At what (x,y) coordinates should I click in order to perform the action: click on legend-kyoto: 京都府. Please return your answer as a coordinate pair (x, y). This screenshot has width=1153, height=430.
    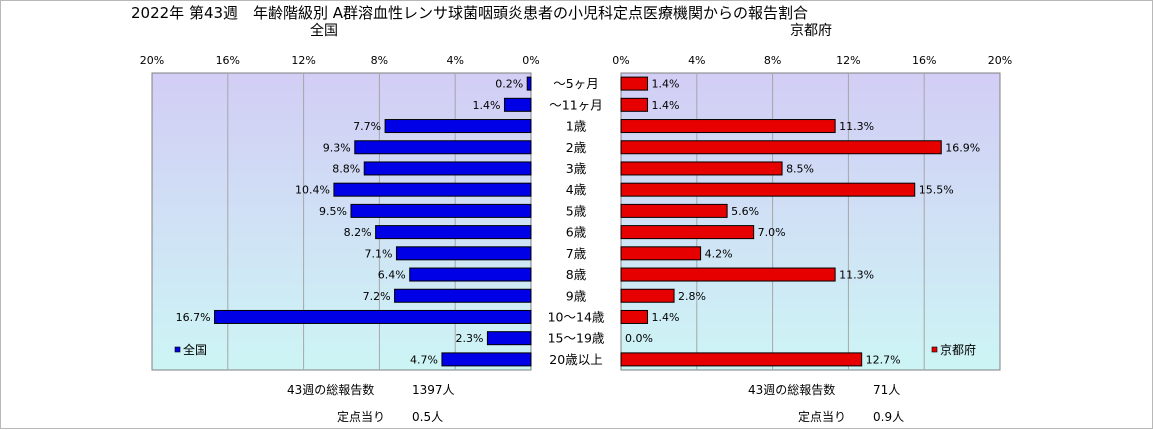
    Looking at the image, I should click on (953, 349).